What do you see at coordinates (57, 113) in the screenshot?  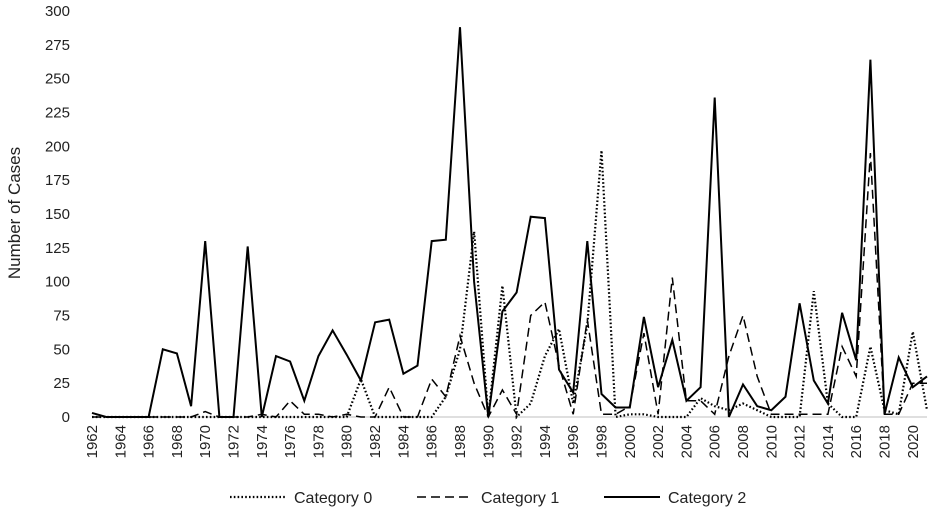 I see `y-tick-label: 225` at bounding box center [57, 113].